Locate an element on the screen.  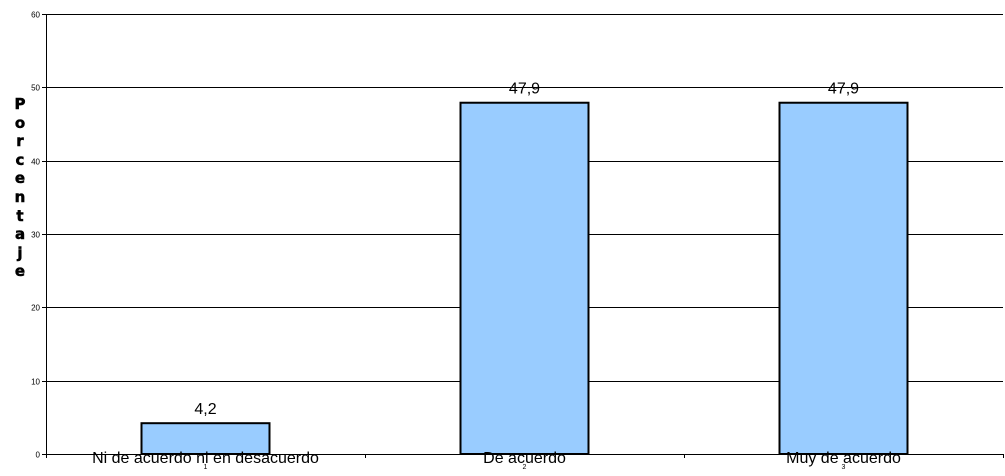
y-tick-label: 20 is located at coordinates (35, 308).